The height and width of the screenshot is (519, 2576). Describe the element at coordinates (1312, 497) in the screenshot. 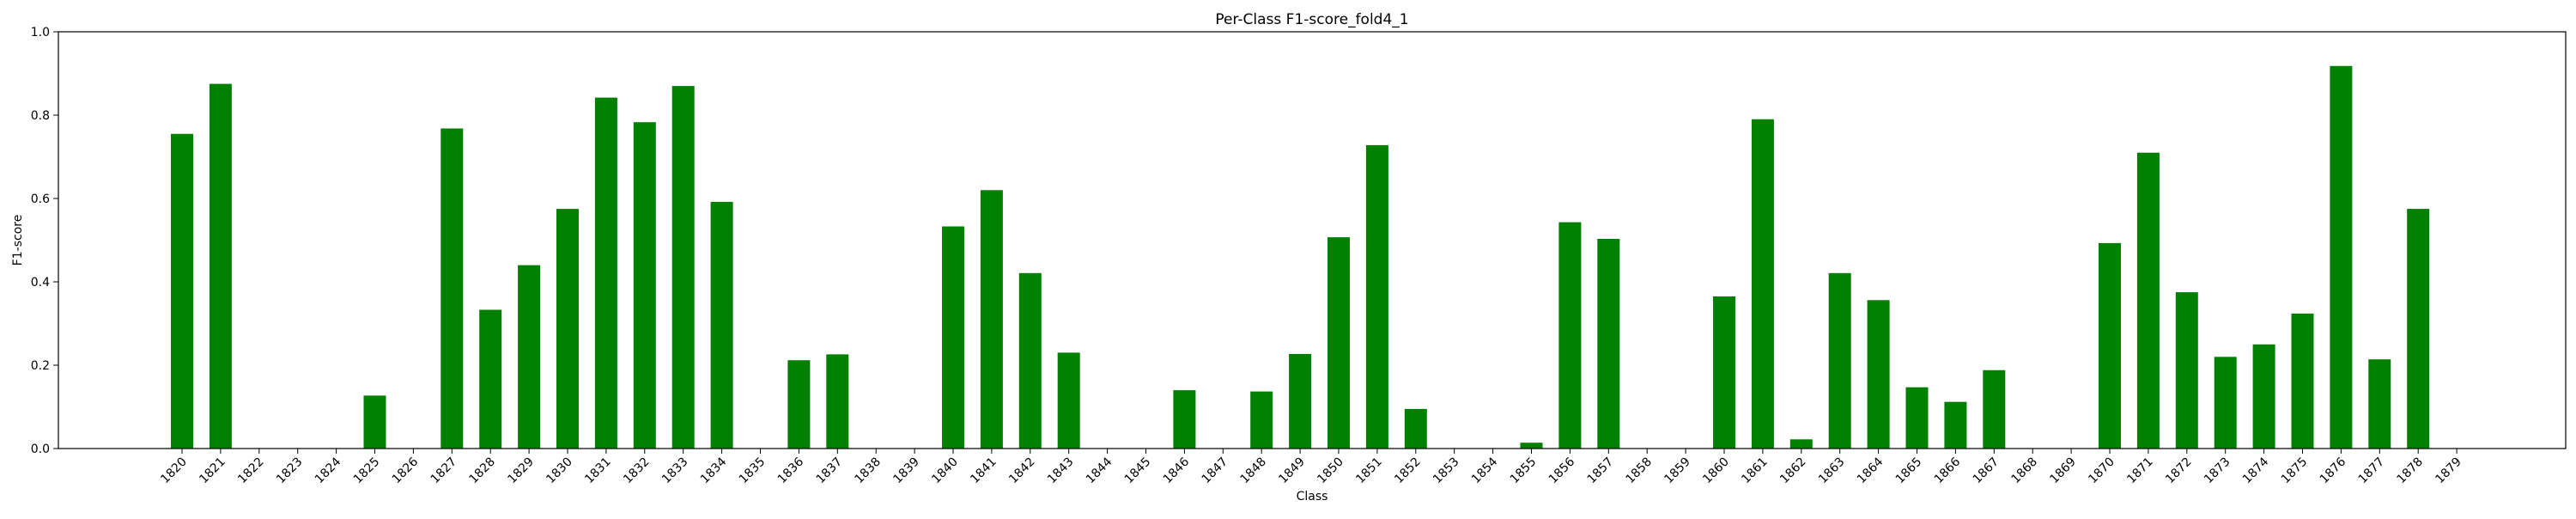

I see `x-axis-label: Class` at that location.